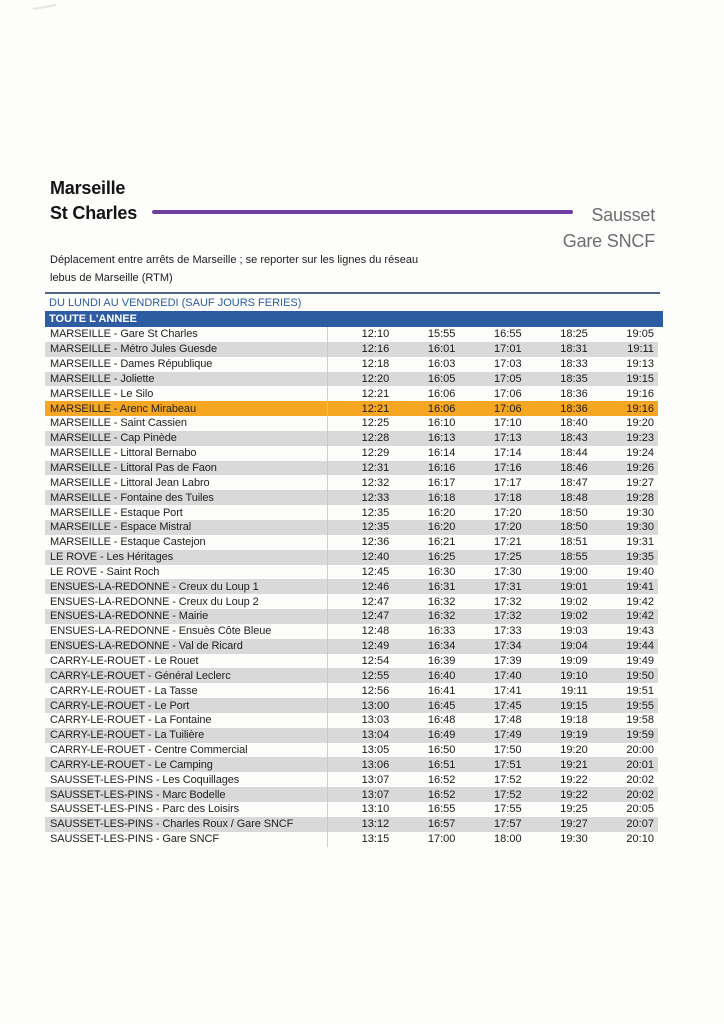  I want to click on time-cell: 19:22, so click(574, 794).